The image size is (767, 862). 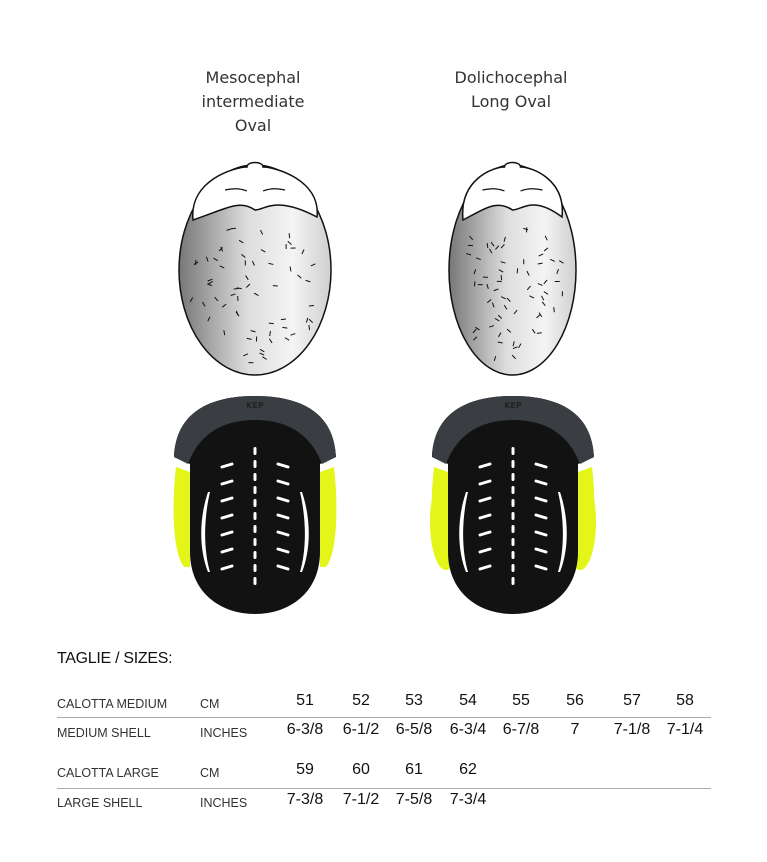 I want to click on size-value: 7-3/8, so click(x=305, y=799).